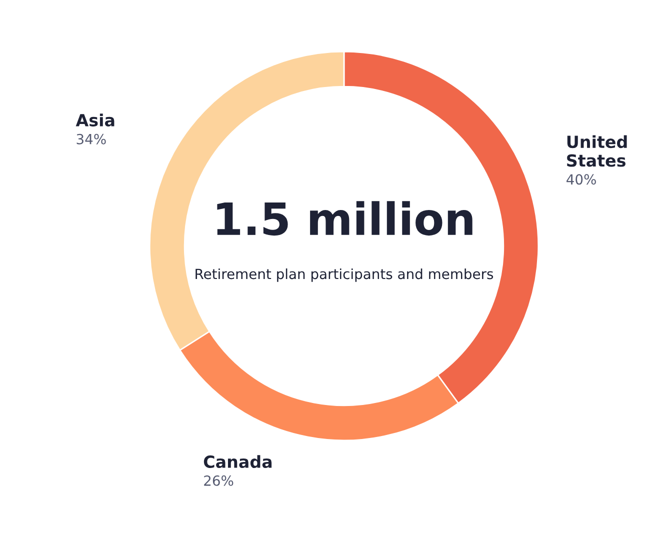 This screenshot has width=659, height=539. What do you see at coordinates (344, 218) in the screenshot?
I see `text: 1.5 million` at bounding box center [344, 218].